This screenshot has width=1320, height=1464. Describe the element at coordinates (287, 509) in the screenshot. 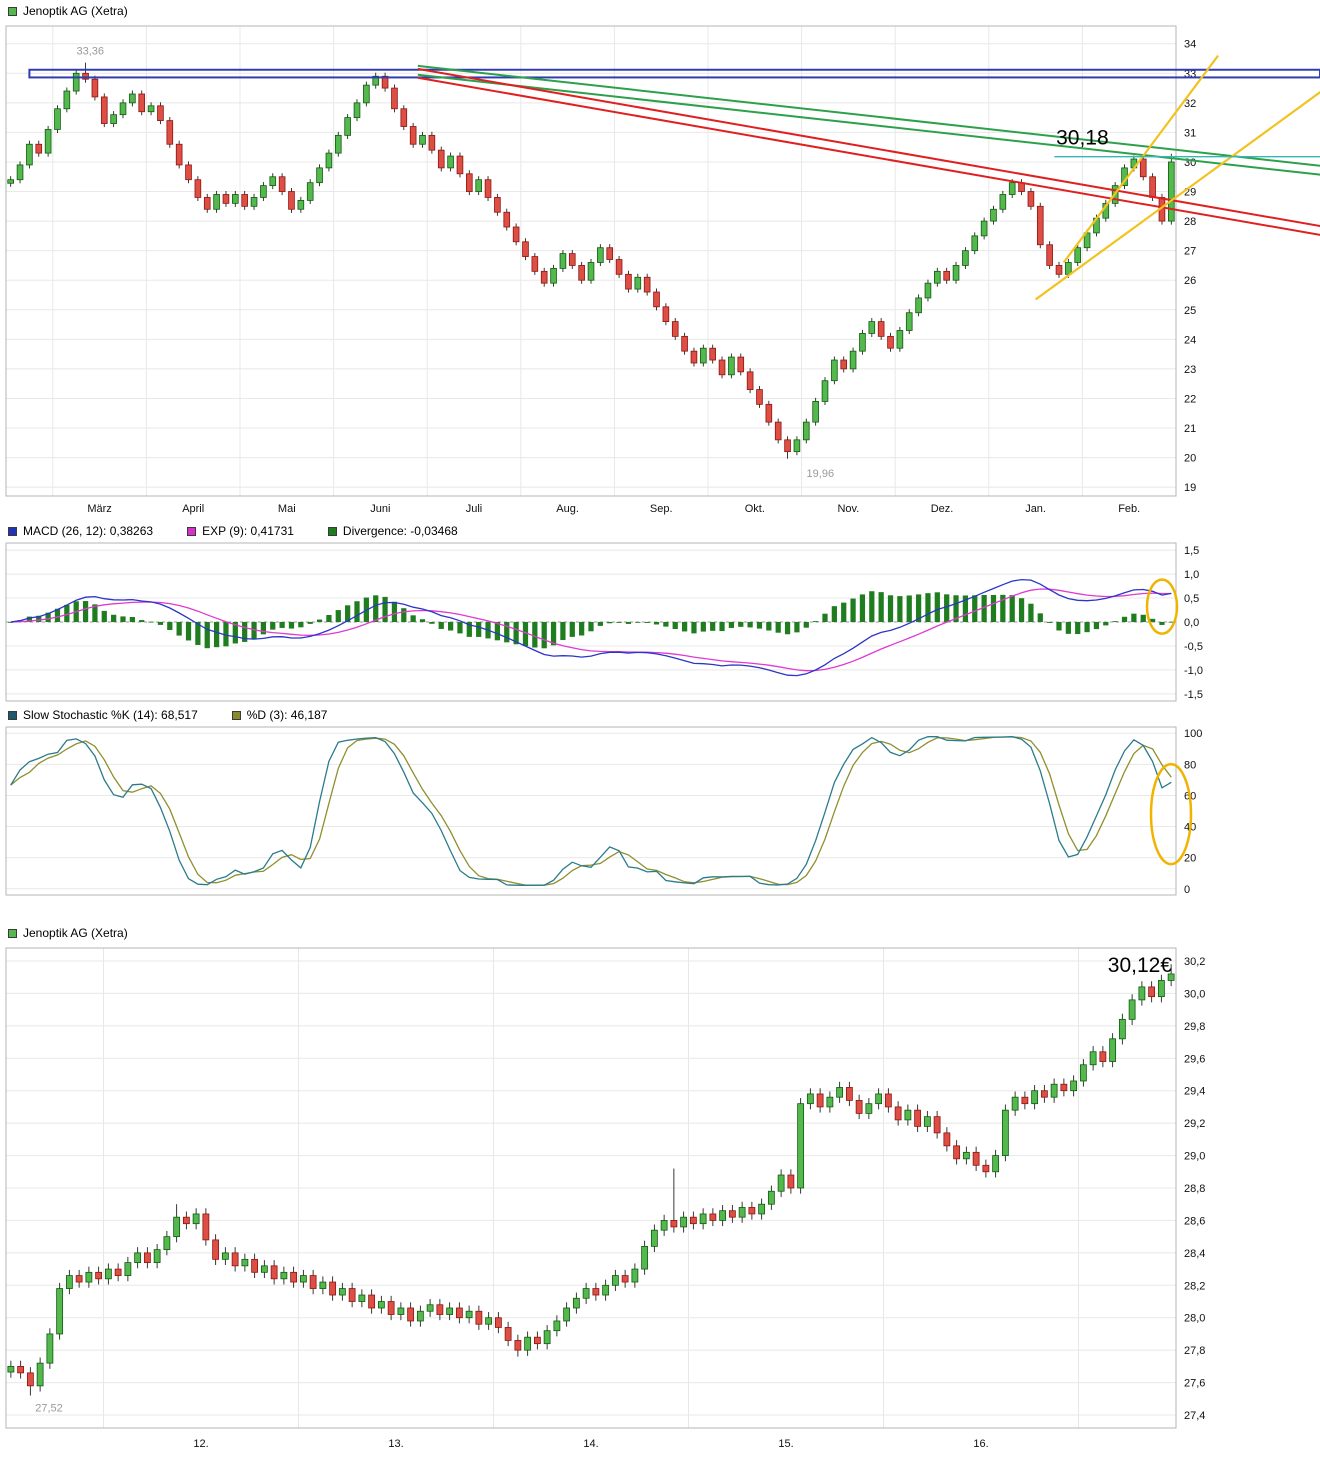

I see `svg-text: Mai` at that location.